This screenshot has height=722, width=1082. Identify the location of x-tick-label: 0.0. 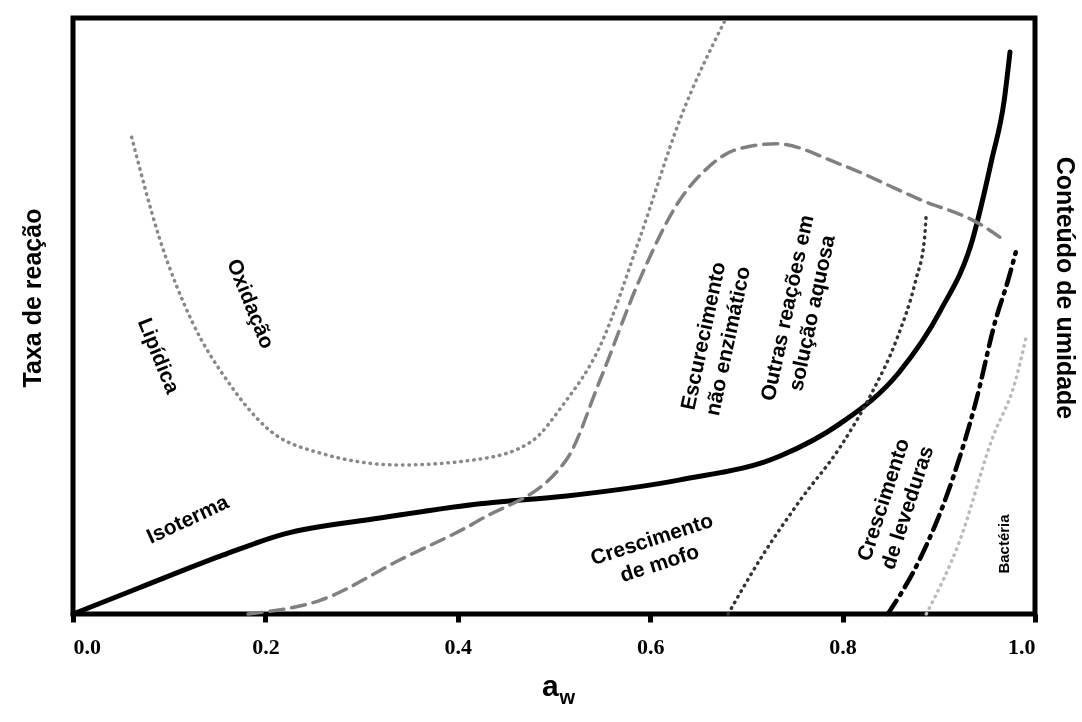
(87, 646).